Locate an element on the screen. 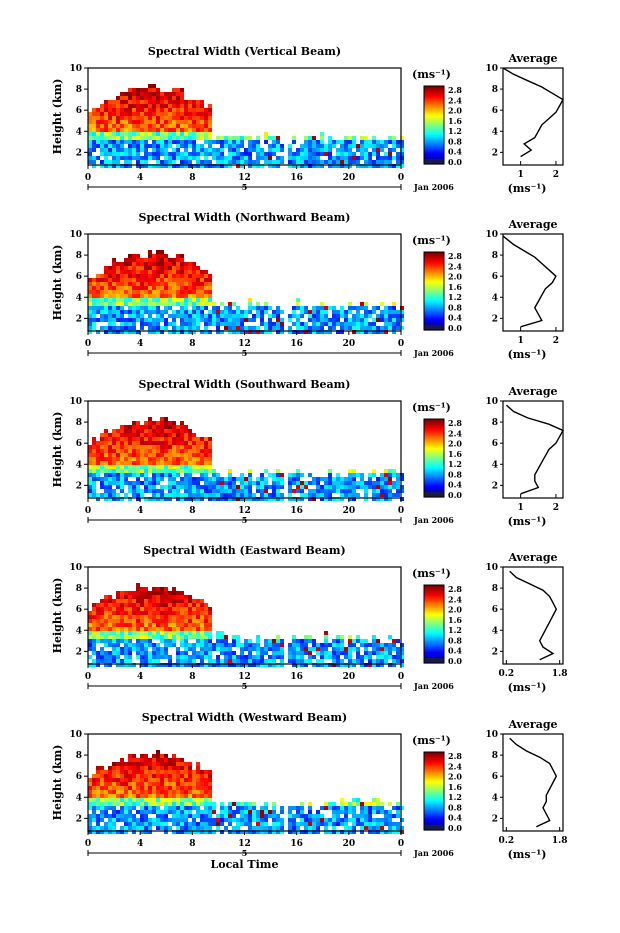  colorbar-tick-label: 1.2 is located at coordinates (455, 797).